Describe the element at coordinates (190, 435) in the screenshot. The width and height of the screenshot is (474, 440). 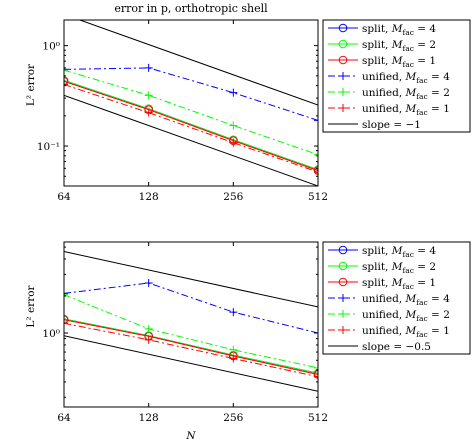
I see `x-axis-label: N` at that location.